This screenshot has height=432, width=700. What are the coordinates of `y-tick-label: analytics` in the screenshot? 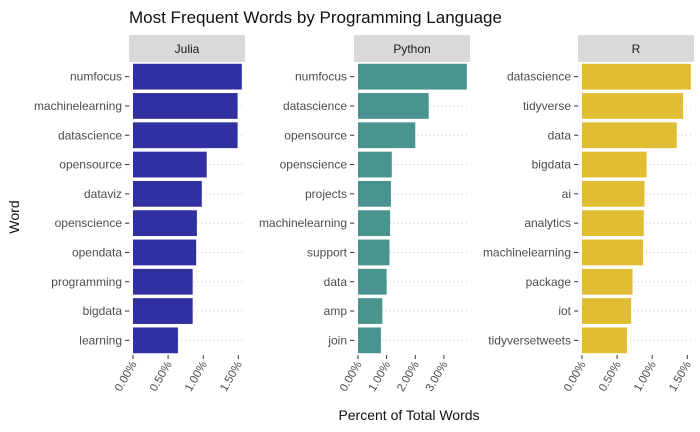 It's located at (547, 223).